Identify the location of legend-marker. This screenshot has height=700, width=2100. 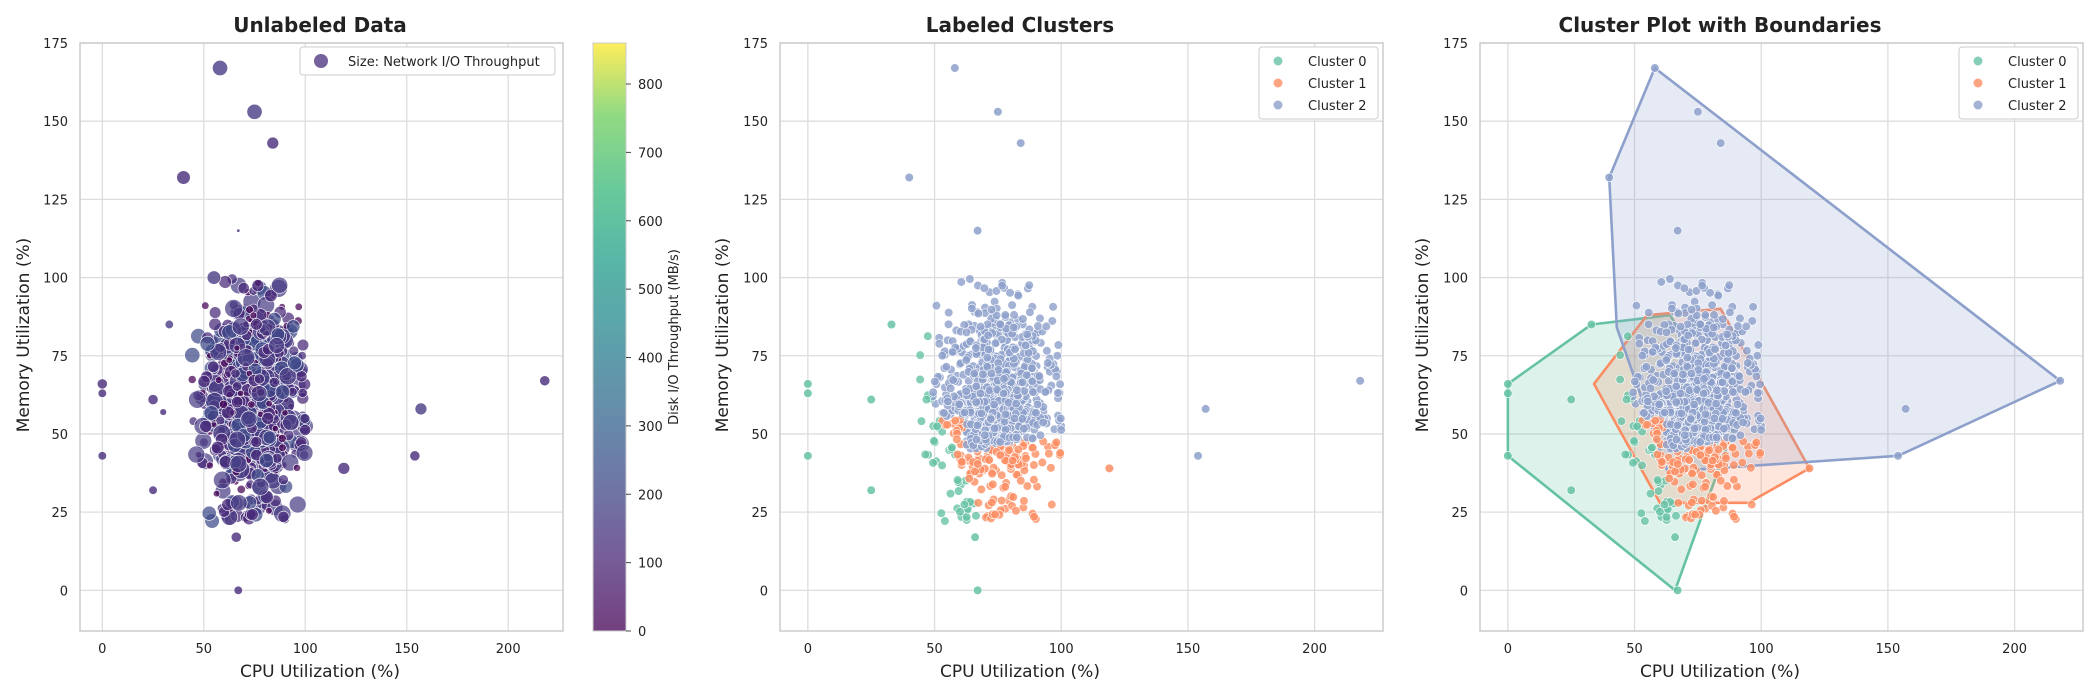
(321, 61).